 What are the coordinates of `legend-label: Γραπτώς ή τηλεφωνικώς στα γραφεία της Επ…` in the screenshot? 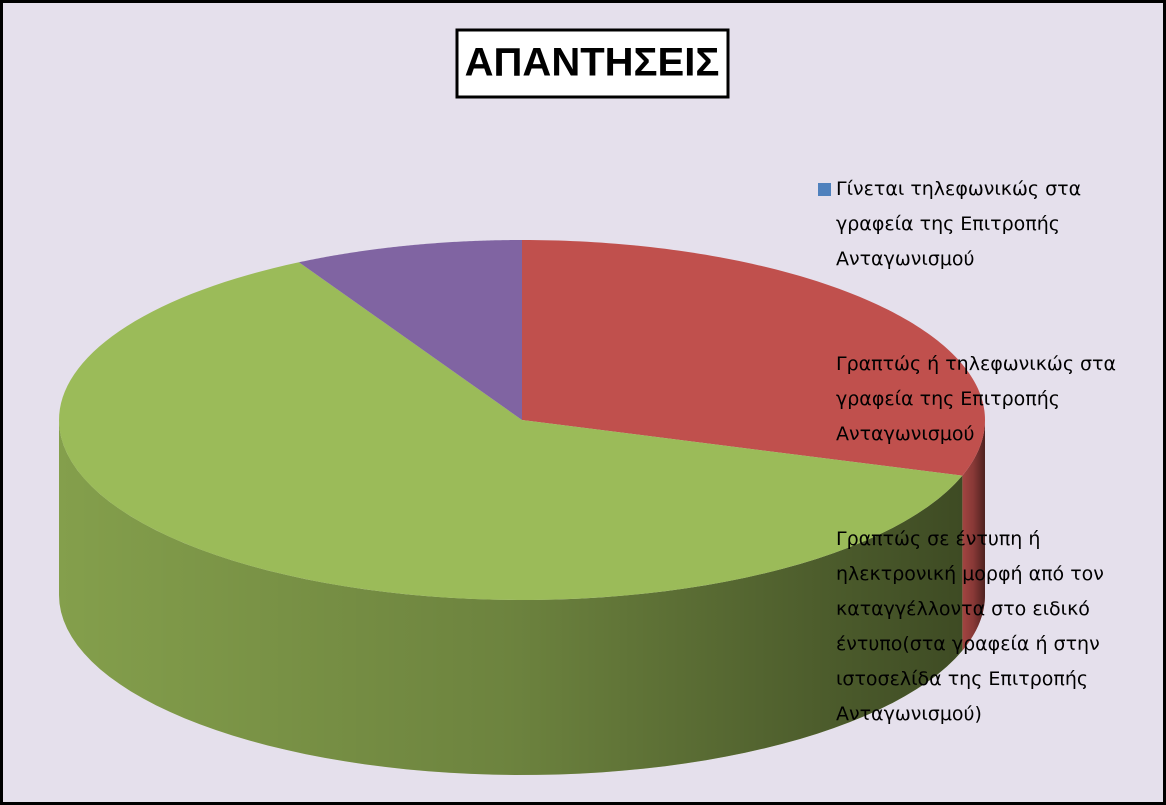 It's located at (976, 399).